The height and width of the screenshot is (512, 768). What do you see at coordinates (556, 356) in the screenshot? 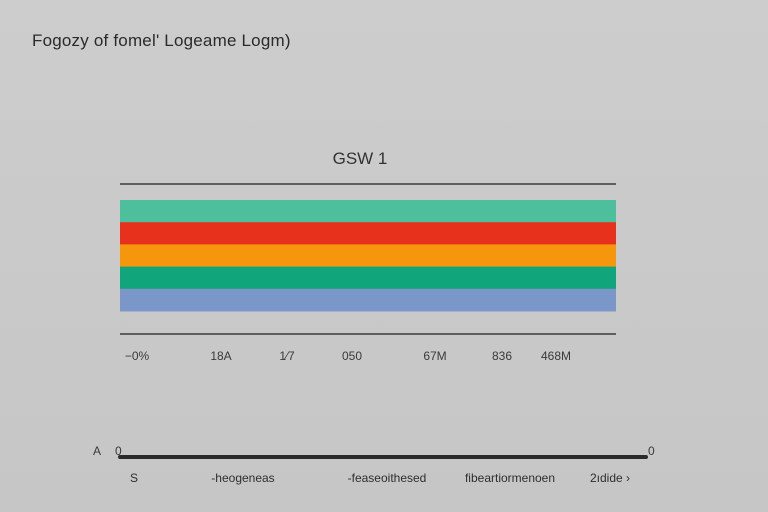
I see `tick-label: 468M` at bounding box center [556, 356].